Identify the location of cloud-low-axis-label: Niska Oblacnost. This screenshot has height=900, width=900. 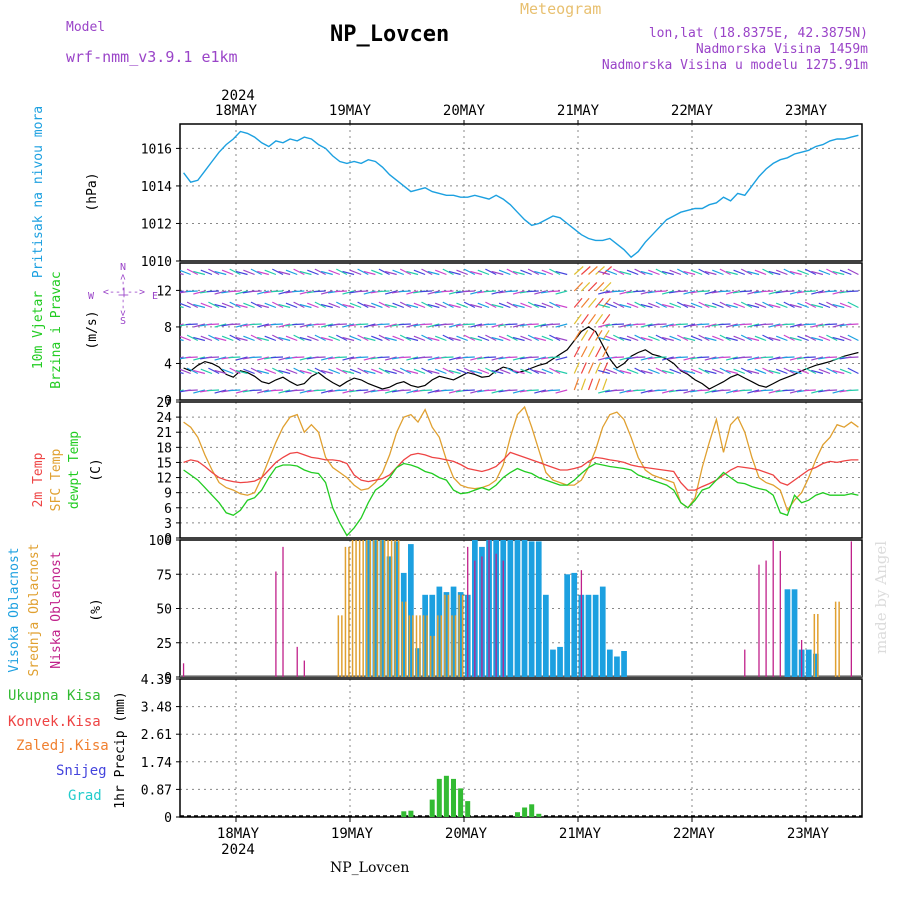
(56, 609).